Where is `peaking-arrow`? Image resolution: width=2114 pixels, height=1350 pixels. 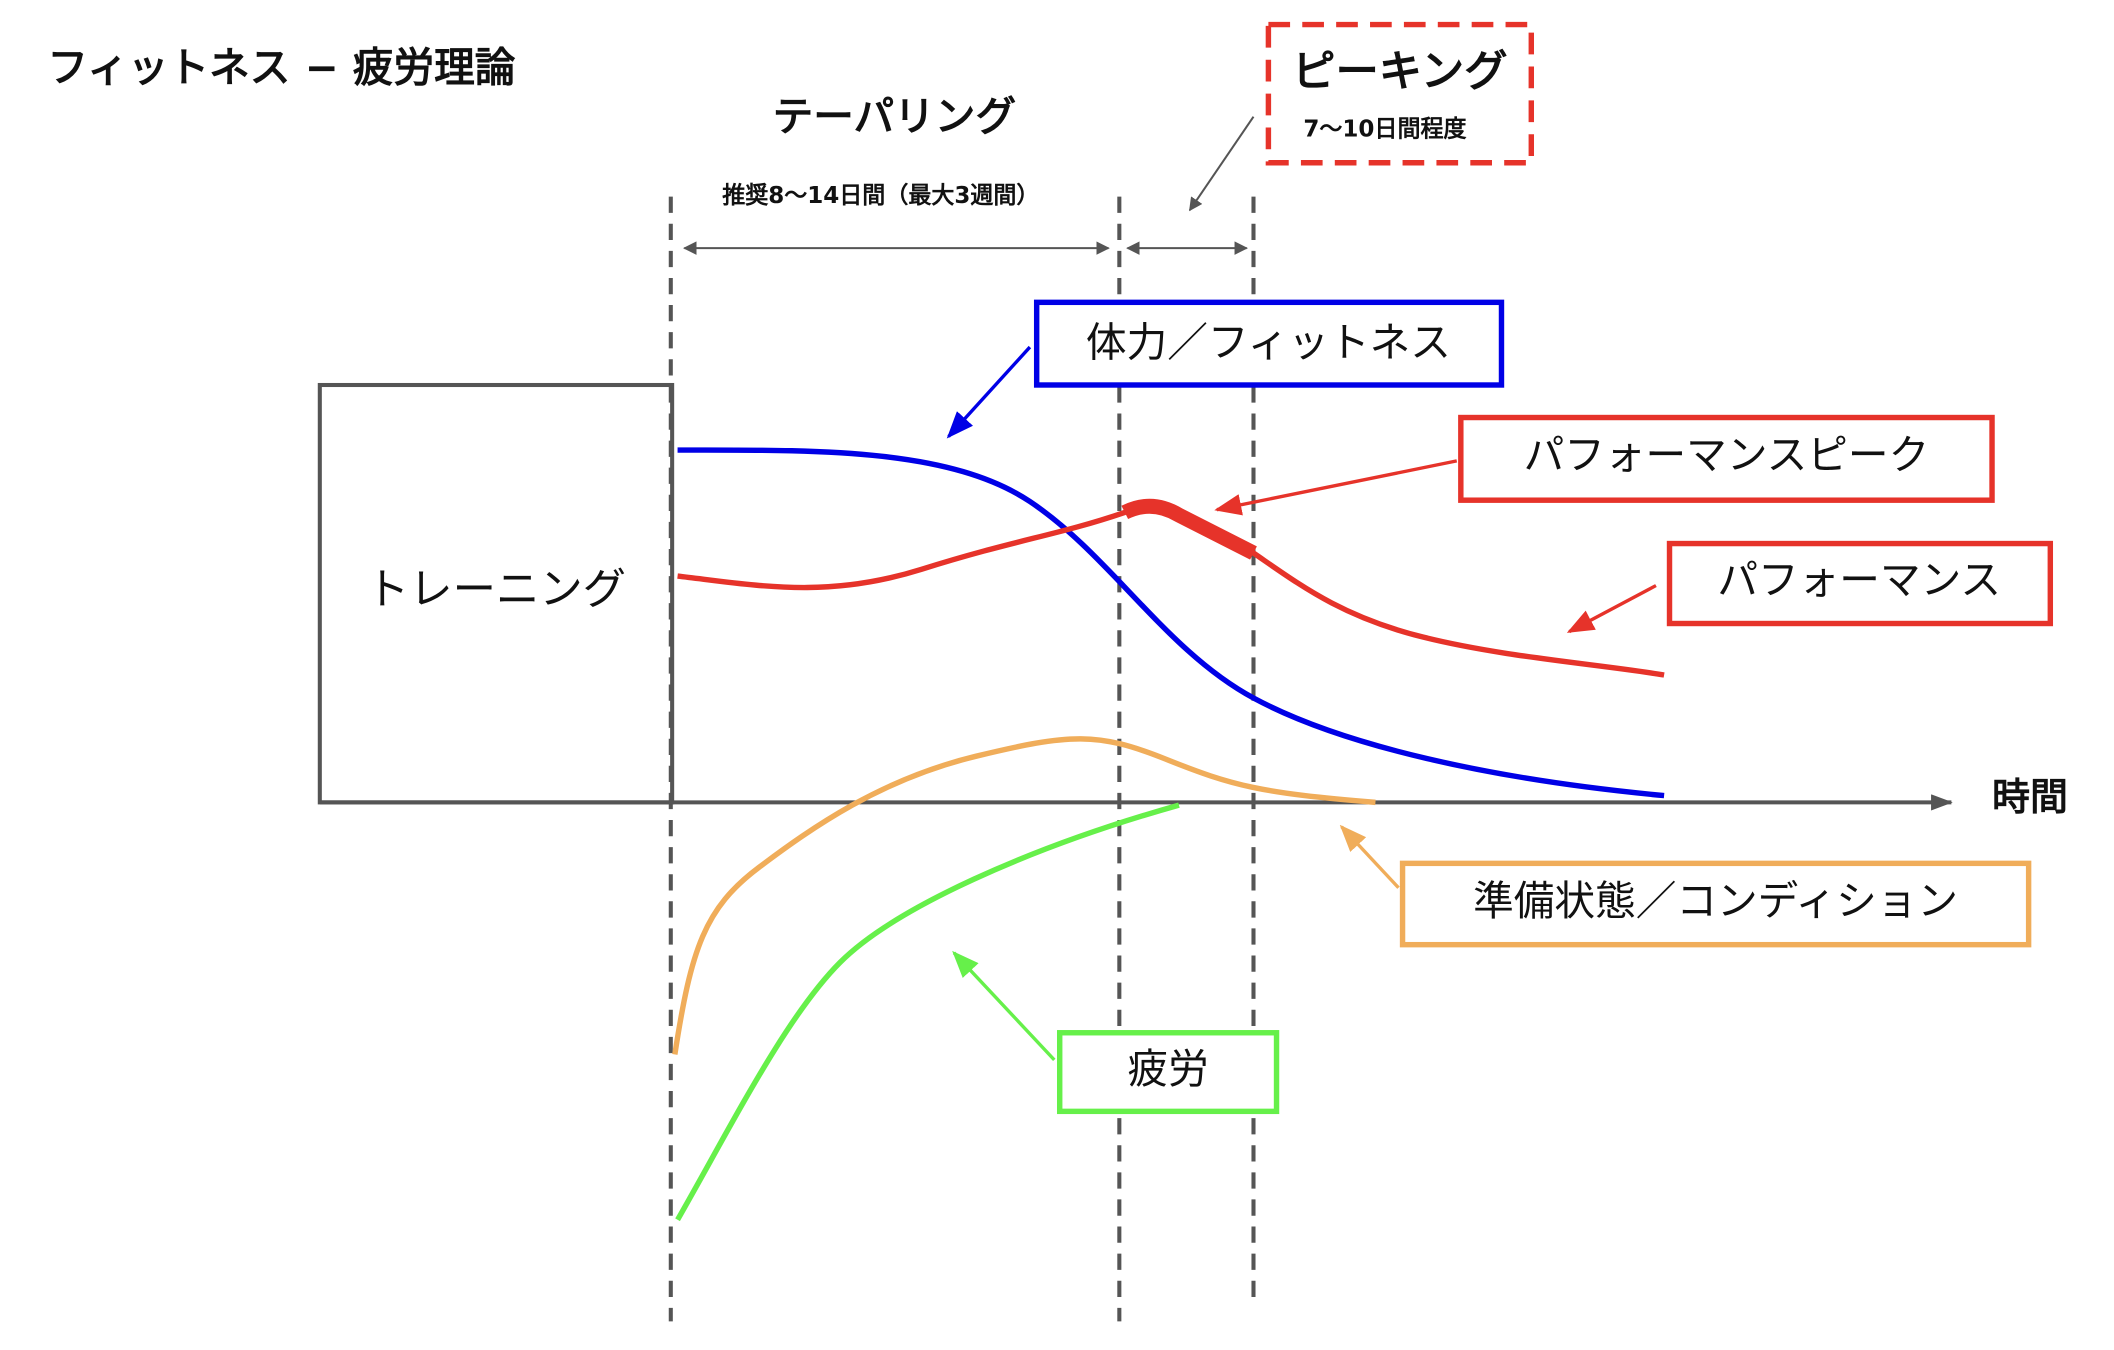 peaking-arrow is located at coordinates (1221, 164).